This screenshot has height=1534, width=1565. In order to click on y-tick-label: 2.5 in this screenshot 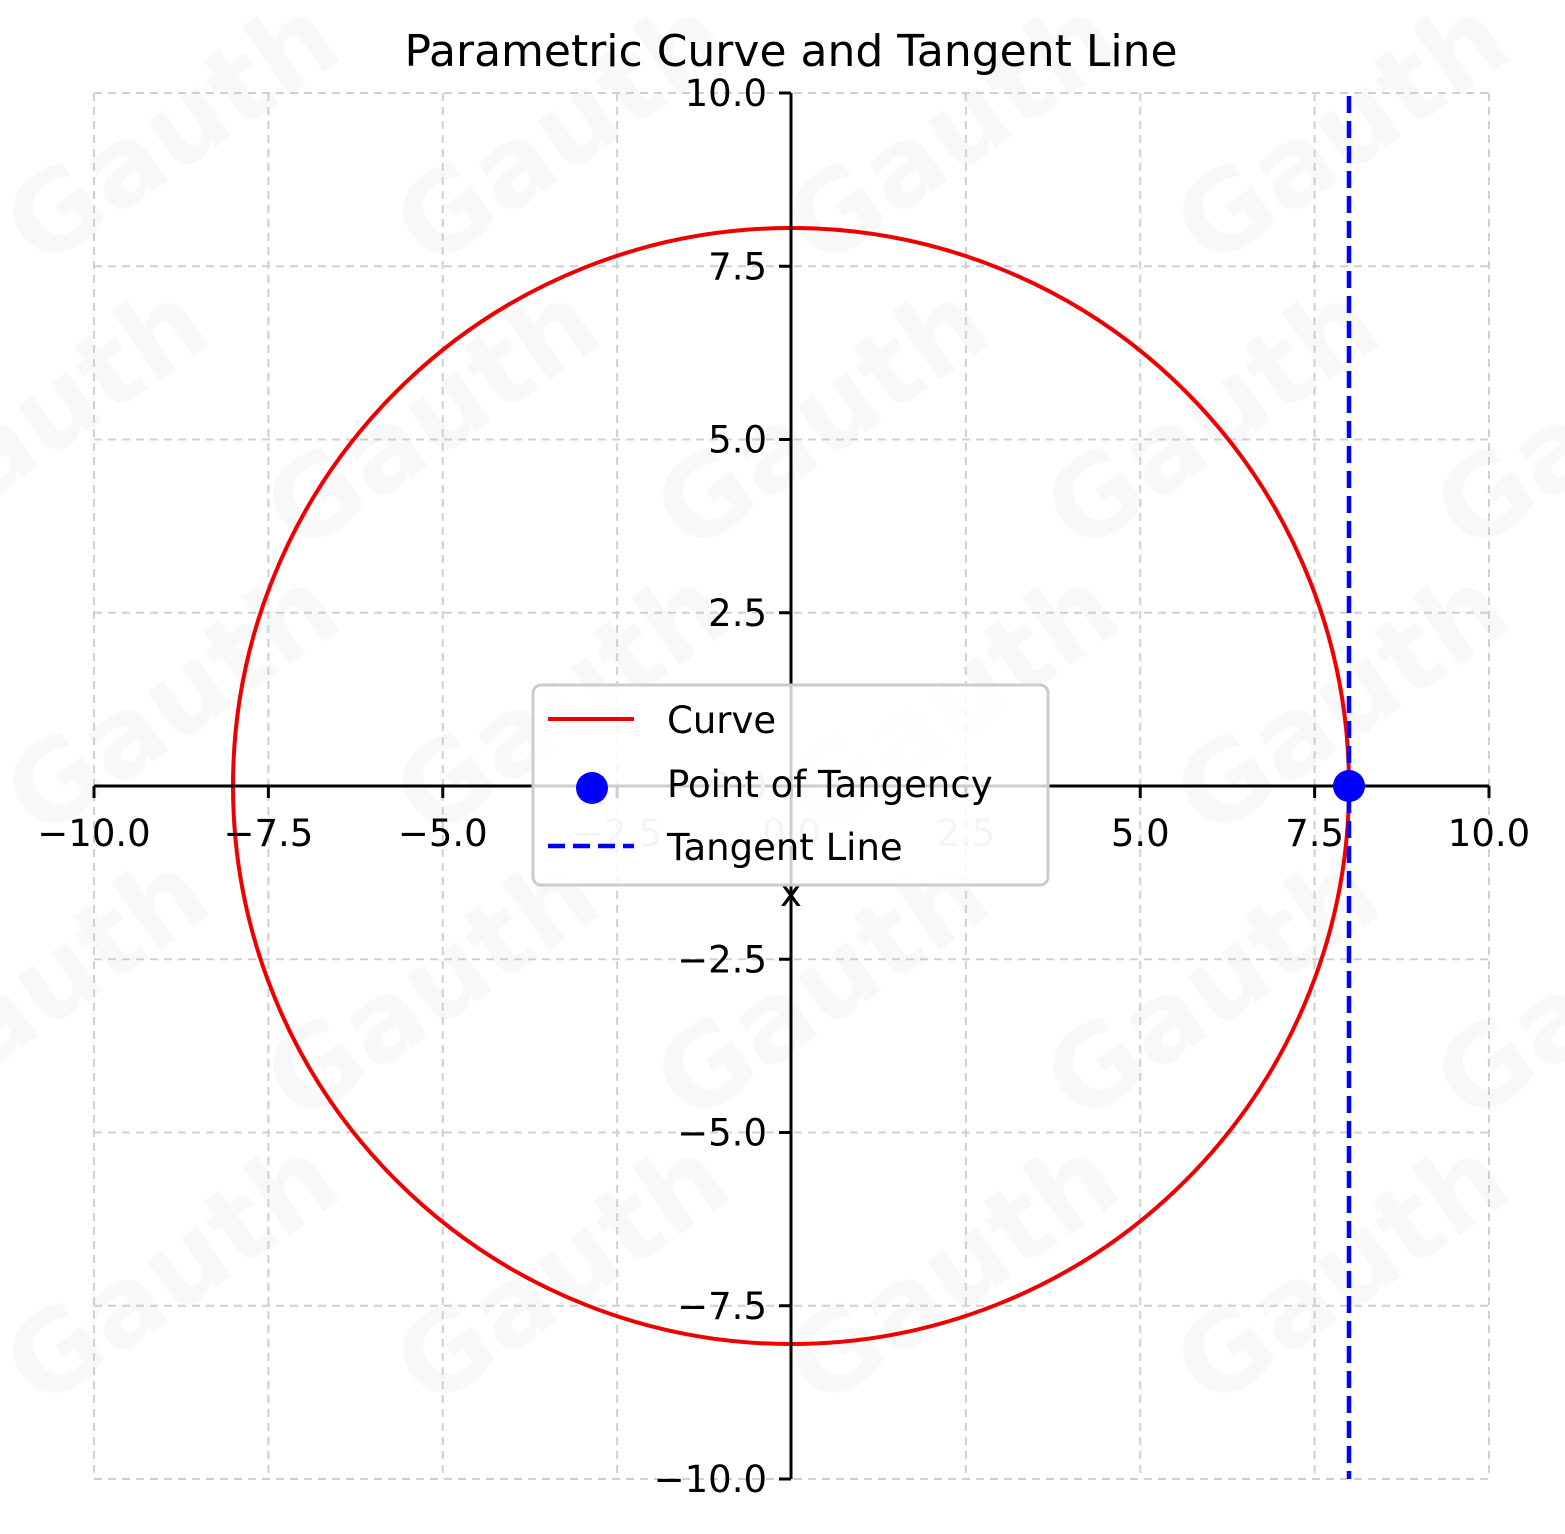, I will do `click(737, 613)`.